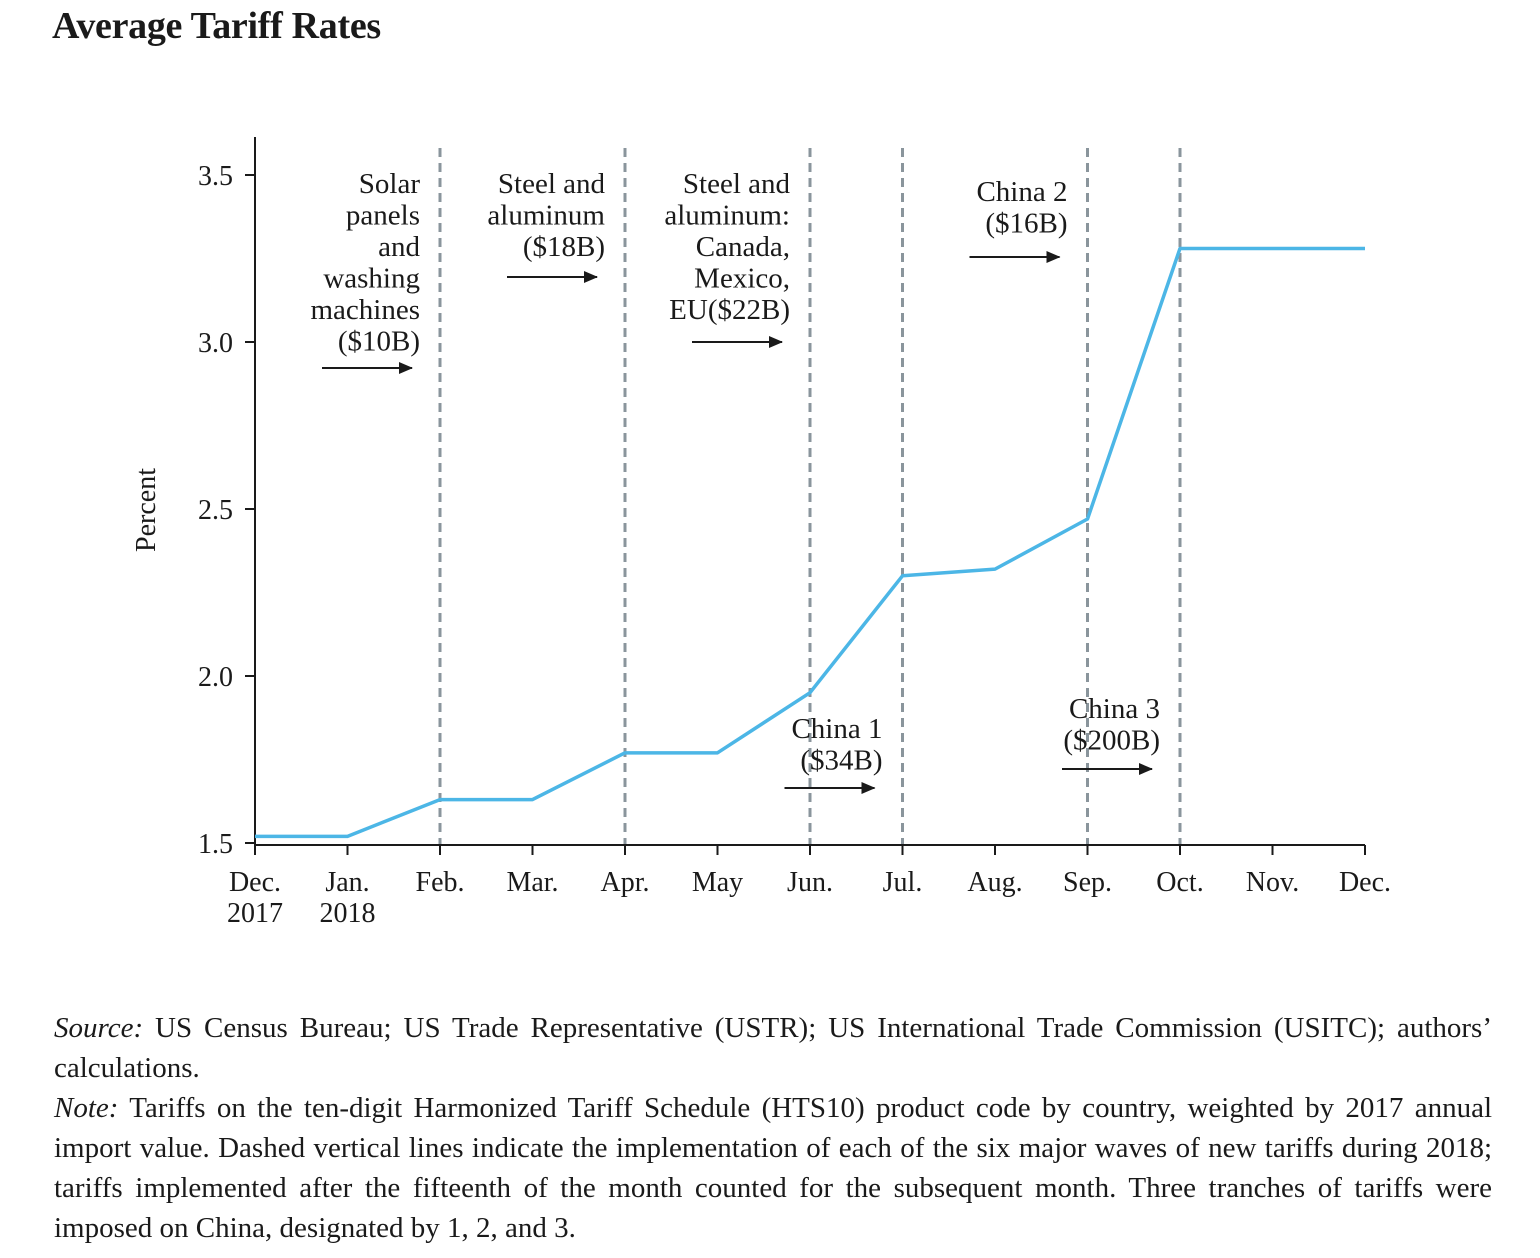  Describe the element at coordinates (86, 1108) in the screenshot. I see `note-label: Note:` at that location.